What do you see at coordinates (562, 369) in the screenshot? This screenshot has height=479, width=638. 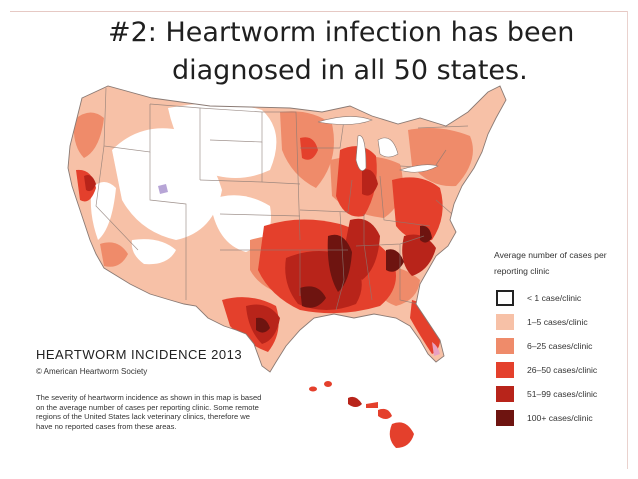 I see `legend-label: 26–50 cases/clinic` at bounding box center [562, 369].